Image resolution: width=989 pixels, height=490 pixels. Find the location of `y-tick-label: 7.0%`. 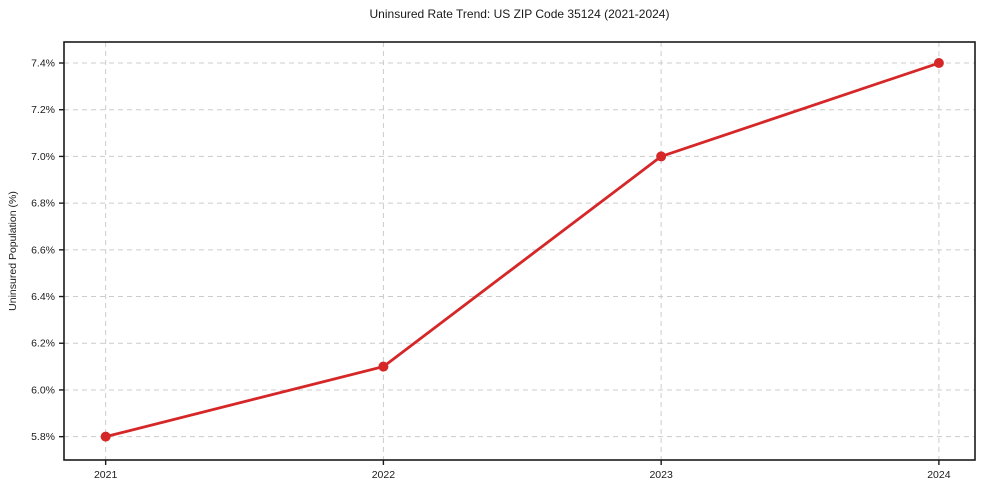

y-tick-label: 7.0% is located at coordinates (43, 157).